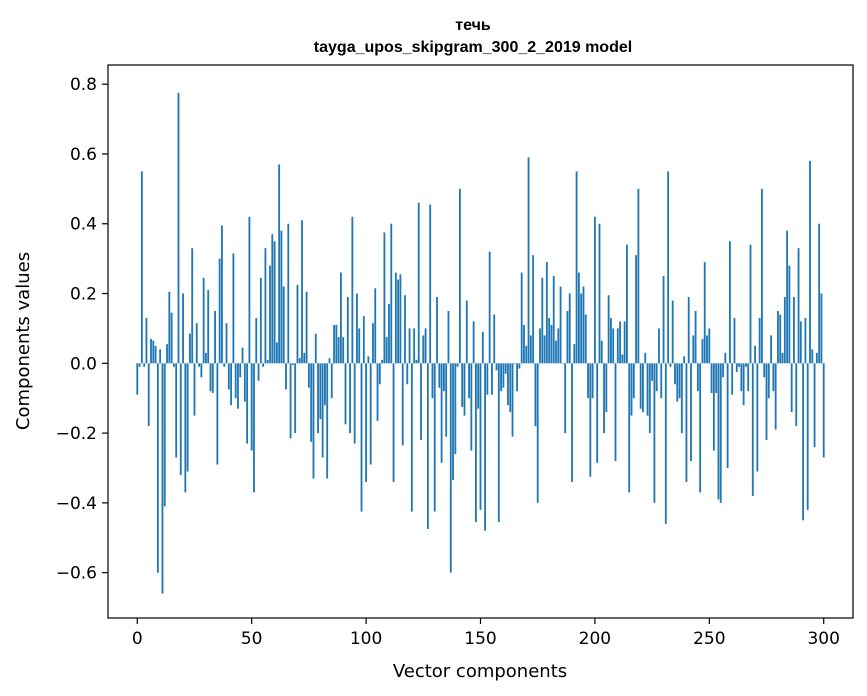 The width and height of the screenshot is (867, 696). What do you see at coordinates (83, 225) in the screenshot?
I see `y-tick-label: 0.4` at bounding box center [83, 225].